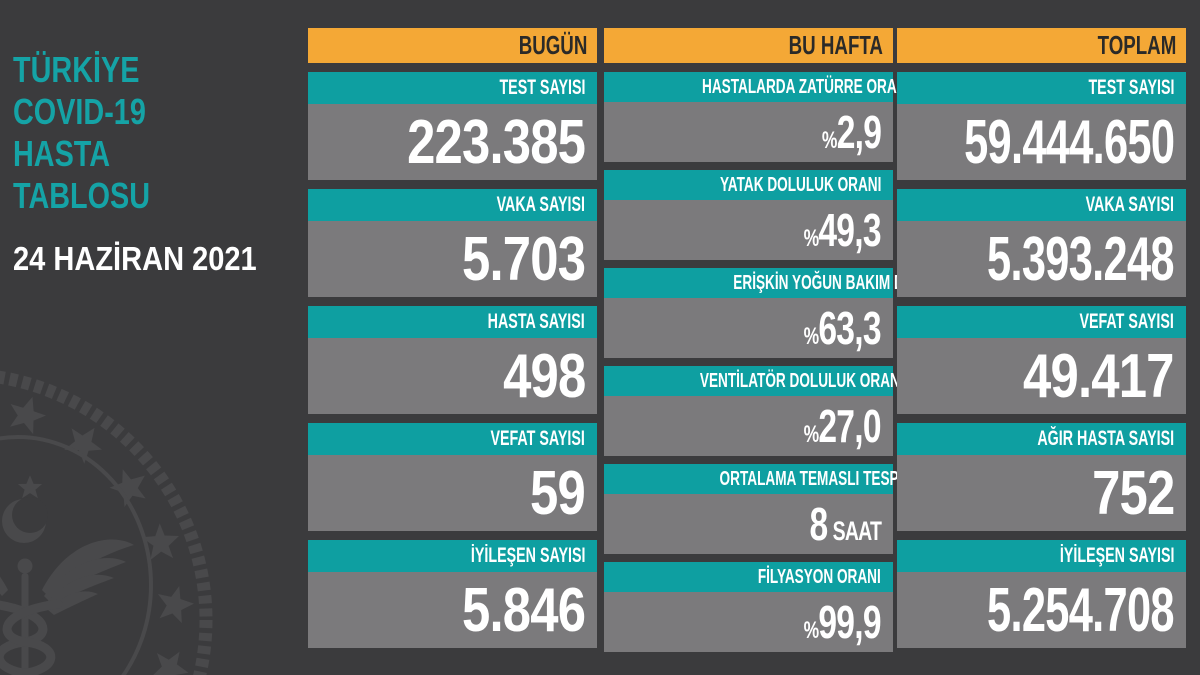 This screenshot has height=675, width=1200. I want to click on stat-label-band: ORTALAMA TEMASLI TESPİT SÜRESİ, so click(784, 479).